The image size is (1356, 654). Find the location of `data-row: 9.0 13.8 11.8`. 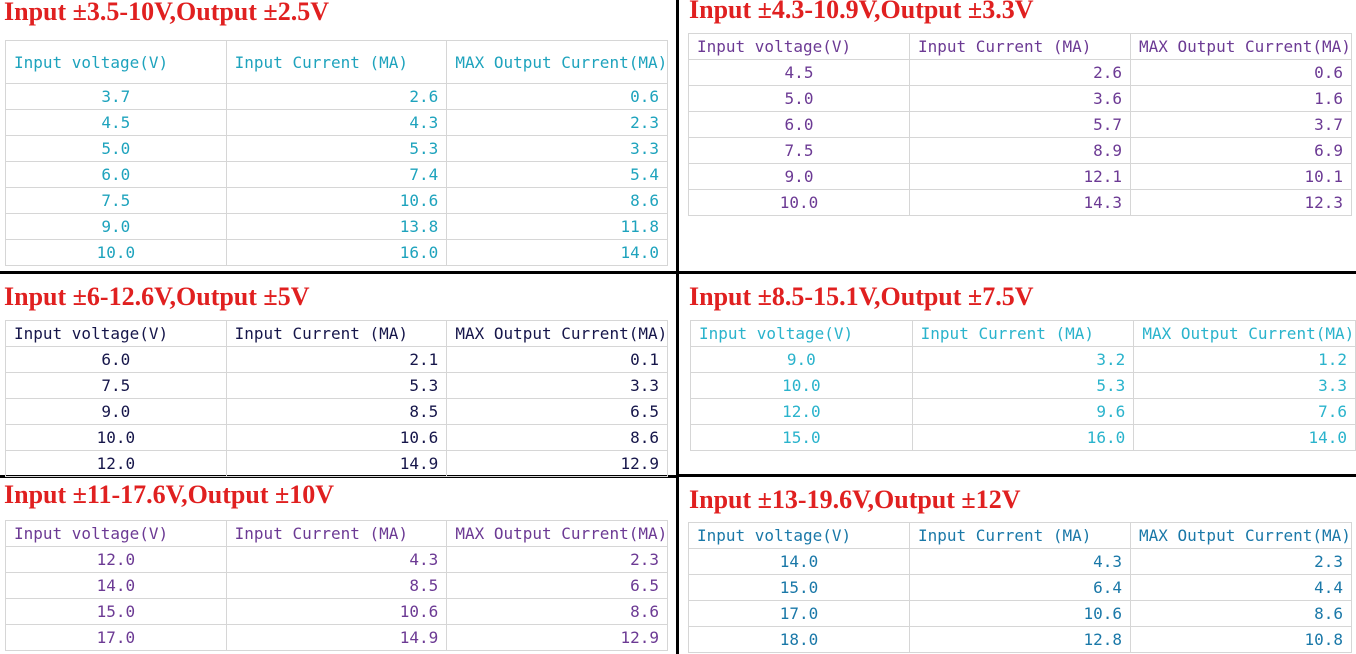

data-row: 9.0 13.8 11.8 is located at coordinates (336, 226).